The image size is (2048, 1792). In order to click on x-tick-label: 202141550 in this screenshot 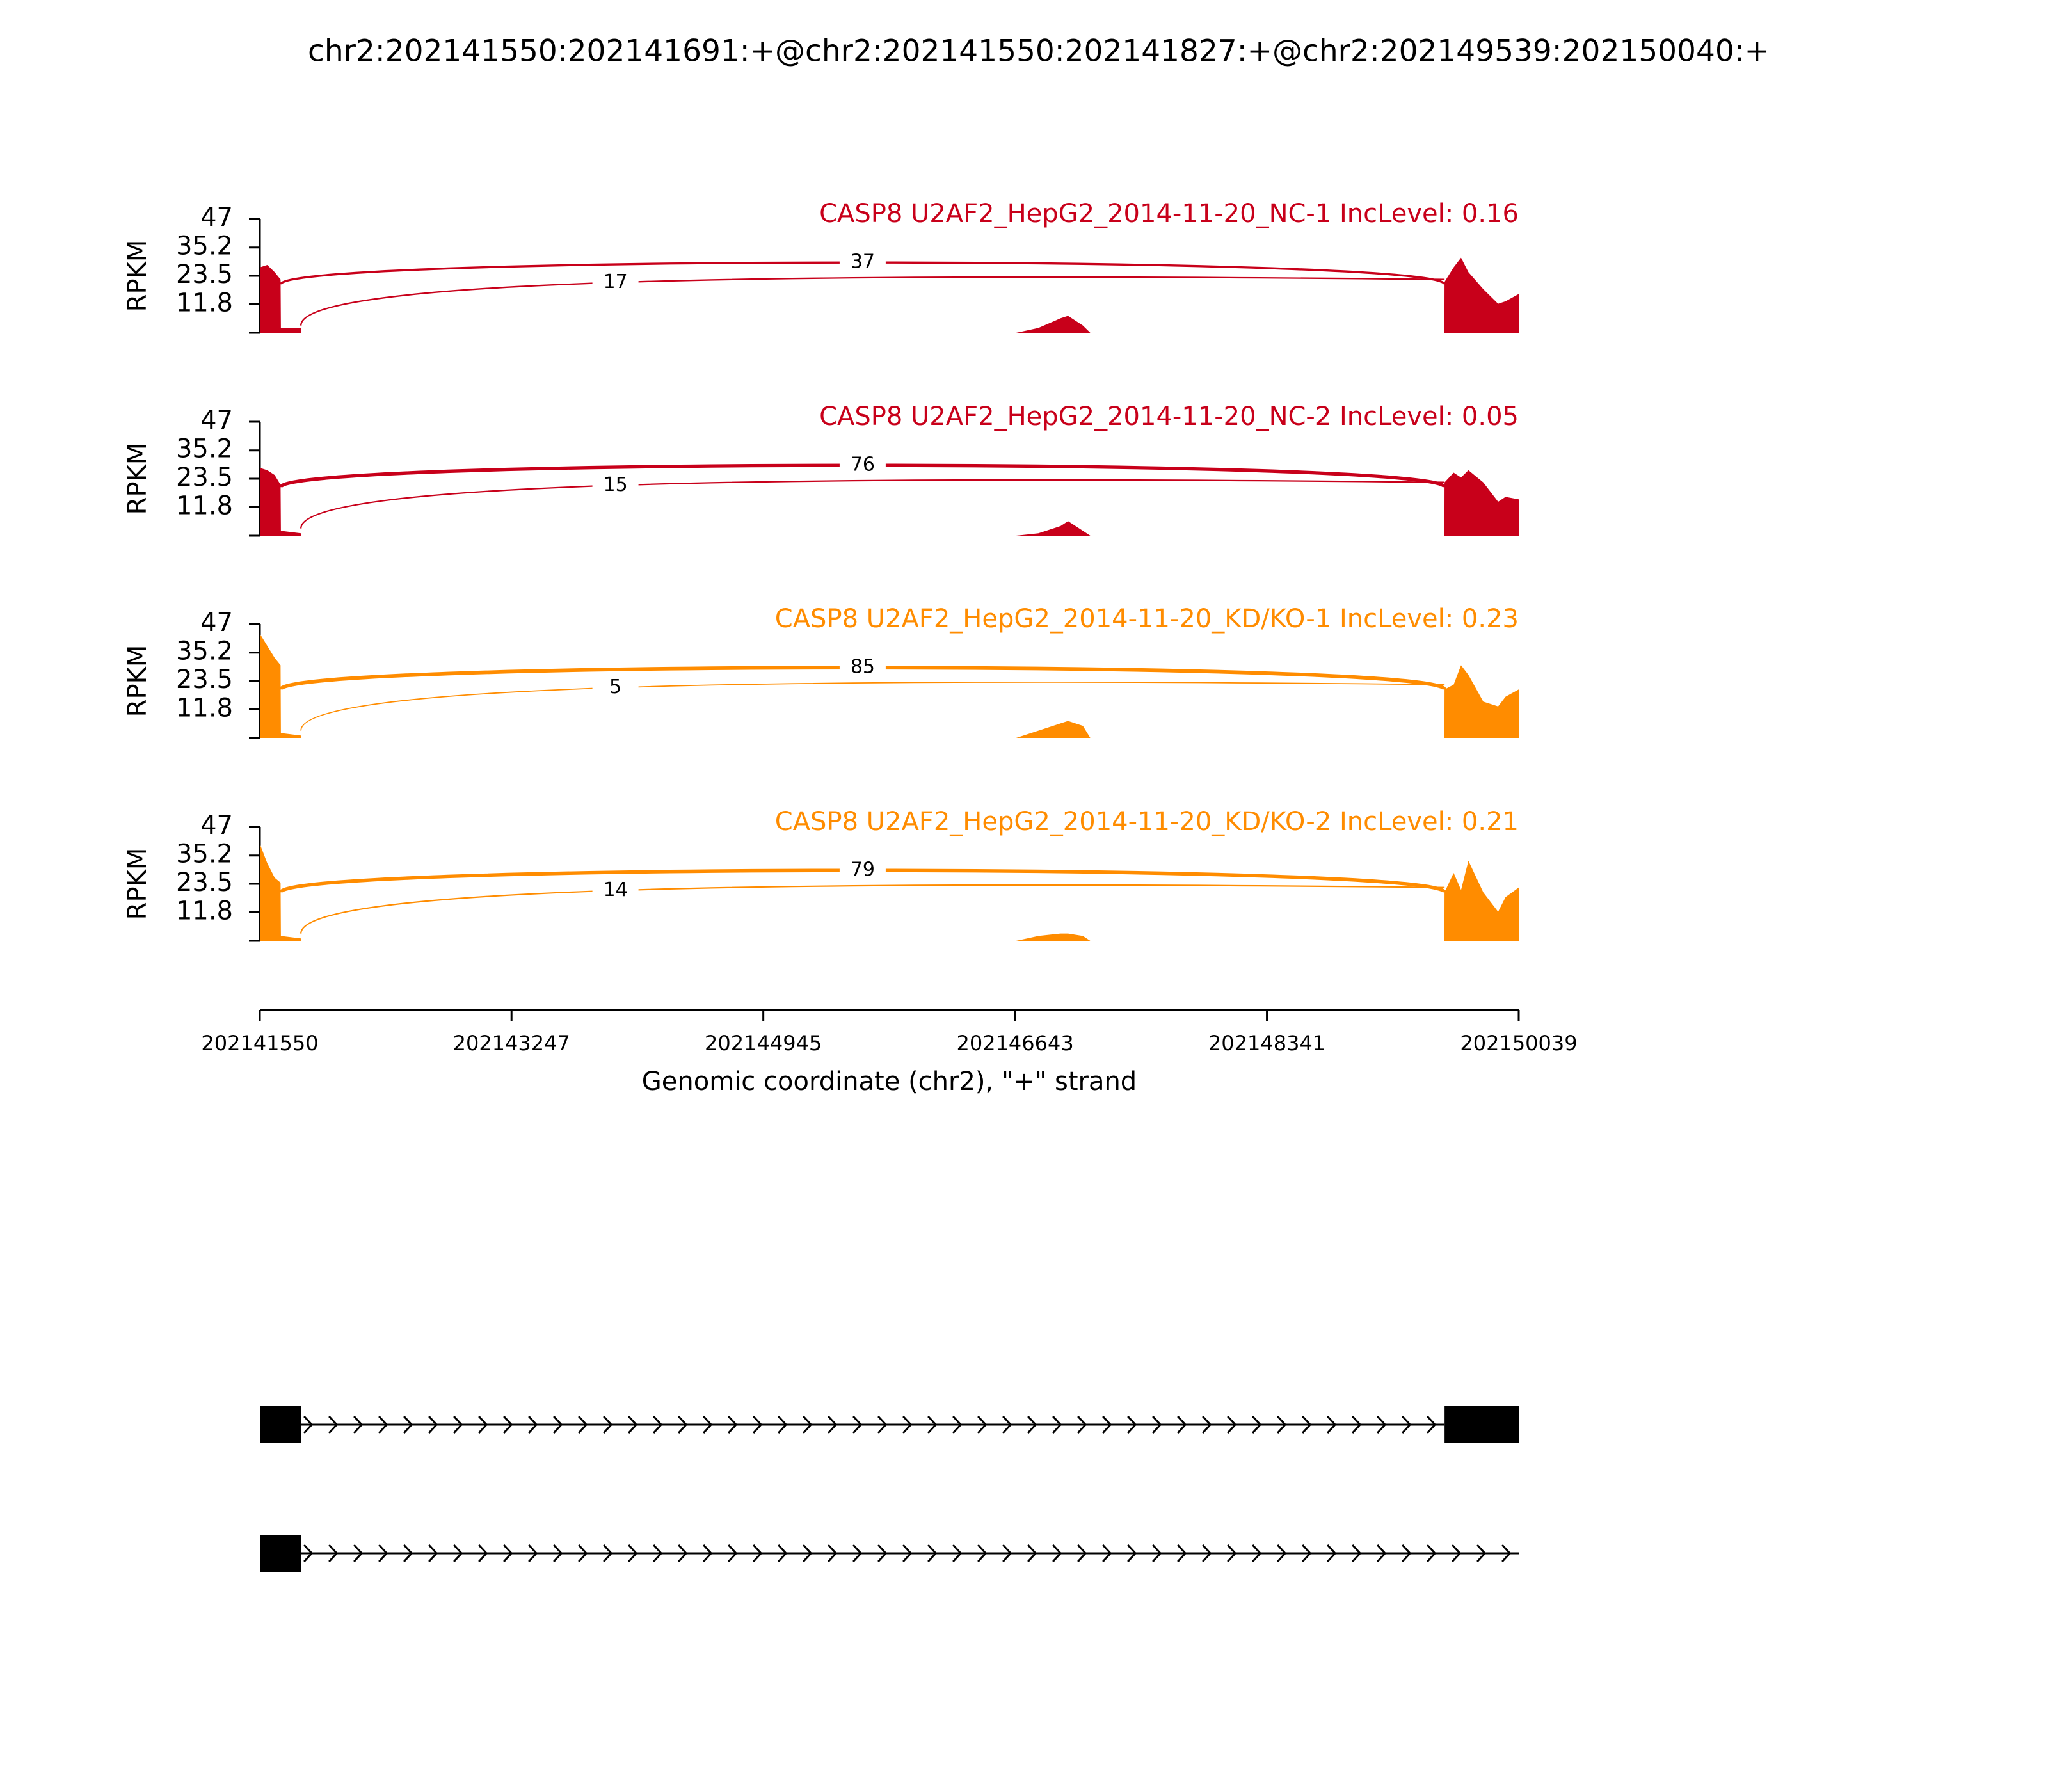, I will do `click(259, 1043)`.